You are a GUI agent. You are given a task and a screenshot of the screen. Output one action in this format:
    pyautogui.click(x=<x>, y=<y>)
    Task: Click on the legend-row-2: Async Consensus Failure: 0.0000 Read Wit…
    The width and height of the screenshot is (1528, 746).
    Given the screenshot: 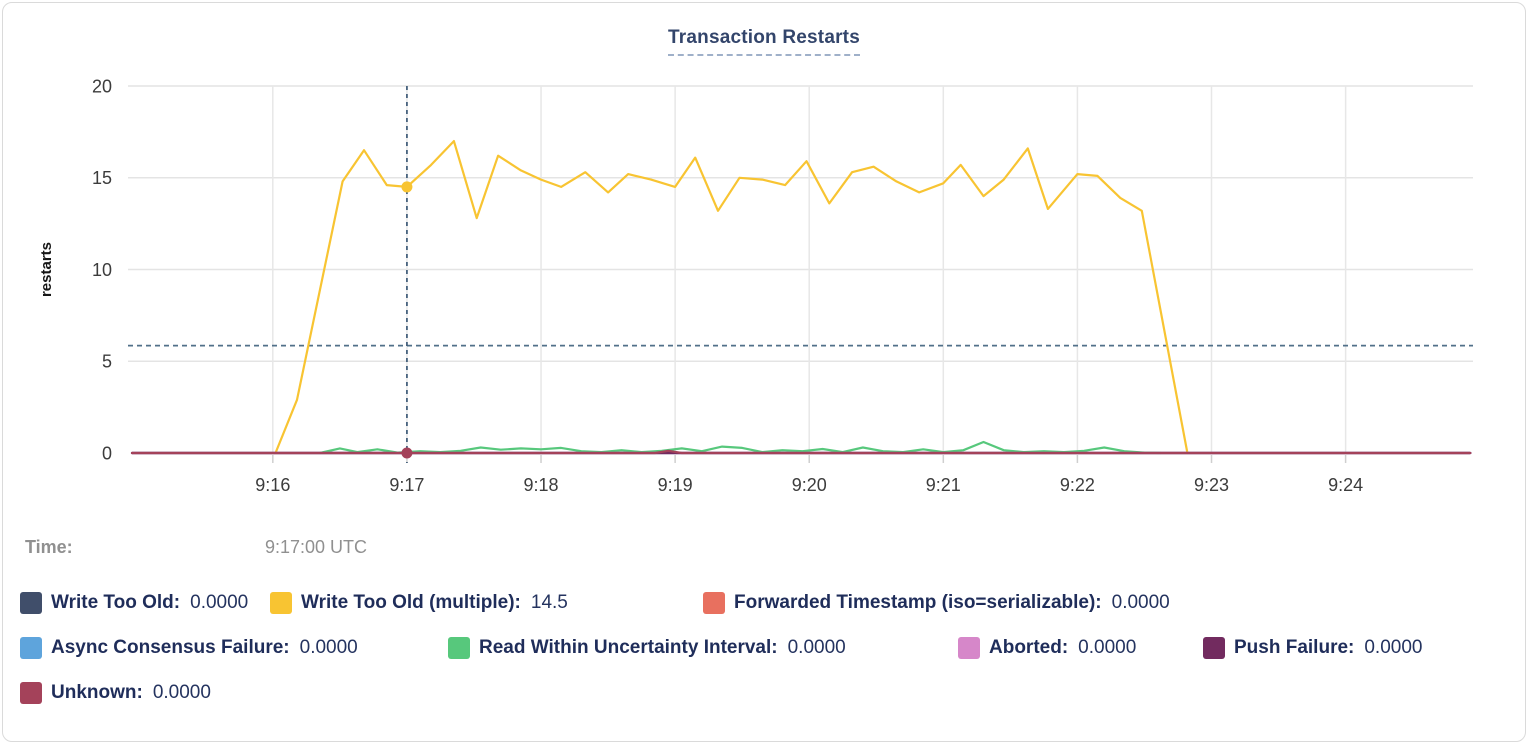 What is the action you would take?
    pyautogui.click(x=772, y=648)
    